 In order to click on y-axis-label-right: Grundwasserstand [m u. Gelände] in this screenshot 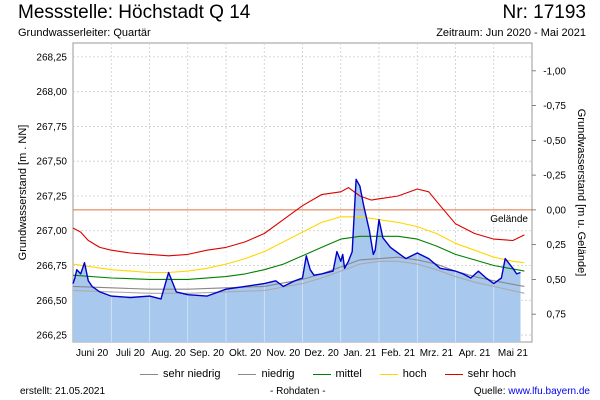, I will do `click(581, 193)`.